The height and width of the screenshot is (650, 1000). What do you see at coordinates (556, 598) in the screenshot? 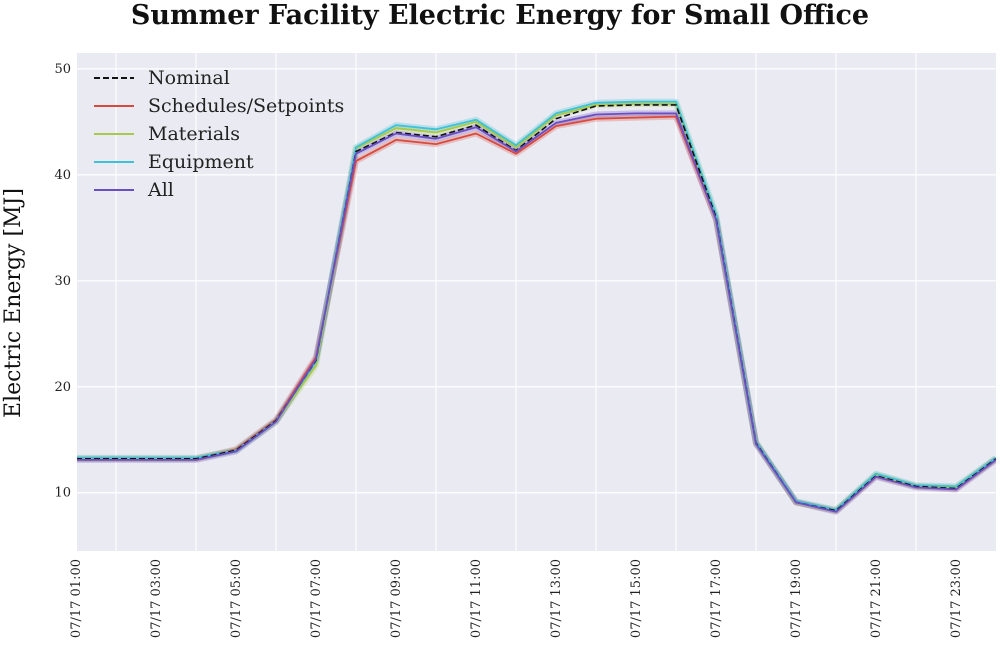
I see `x-tick-label: 07/17 13:00` at bounding box center [556, 598].